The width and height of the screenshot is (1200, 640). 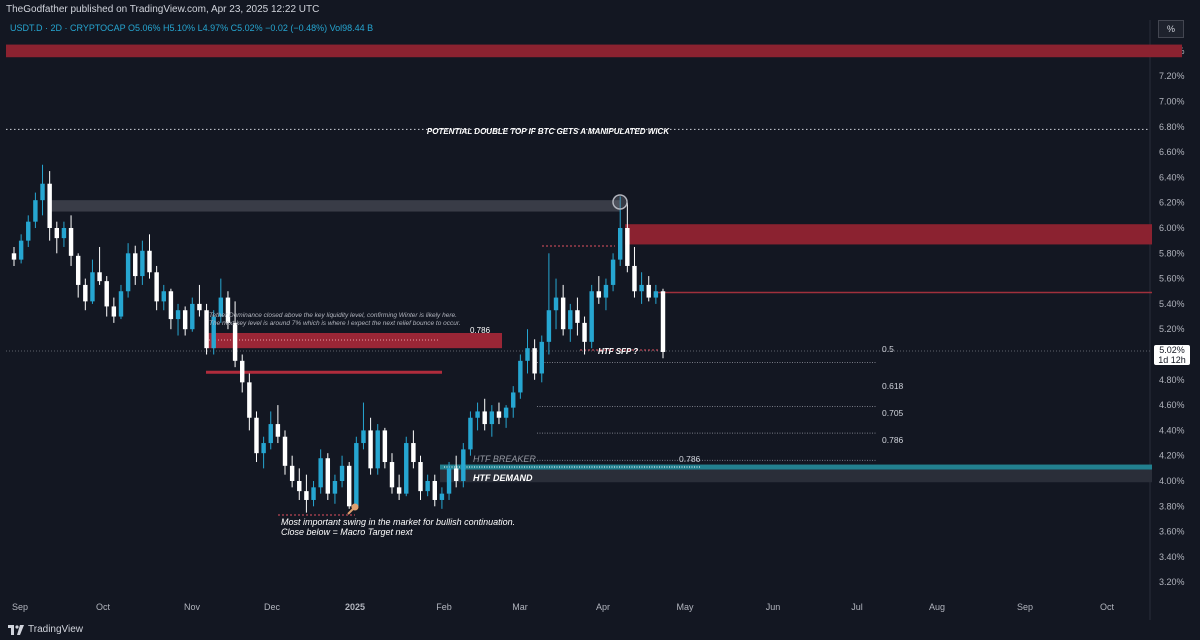 I want to click on y-tick-label: 6.40%, so click(x=1172, y=177).